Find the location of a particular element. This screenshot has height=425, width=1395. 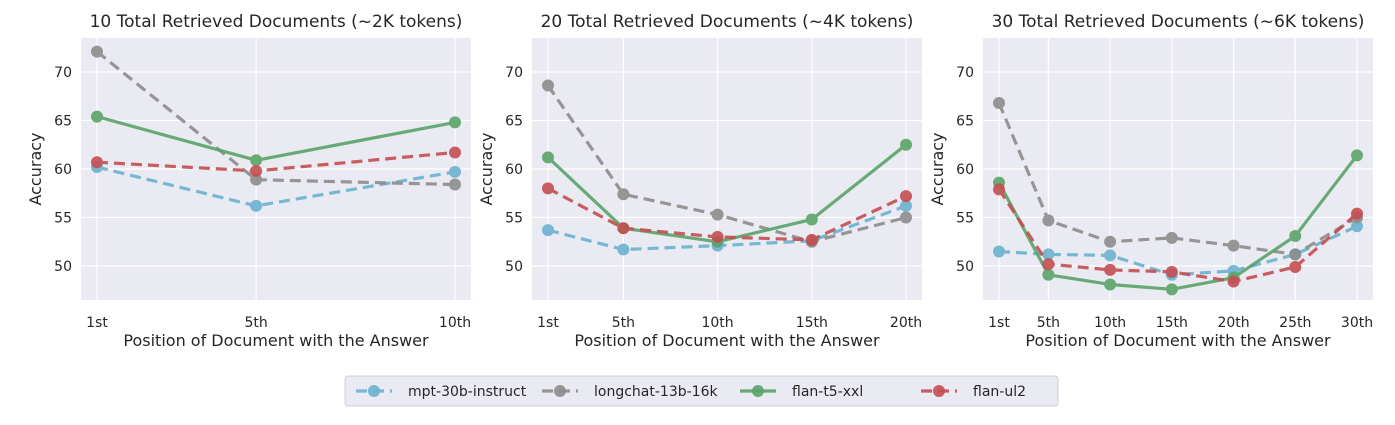

x-tick-label: 25th is located at coordinates (1295, 323).